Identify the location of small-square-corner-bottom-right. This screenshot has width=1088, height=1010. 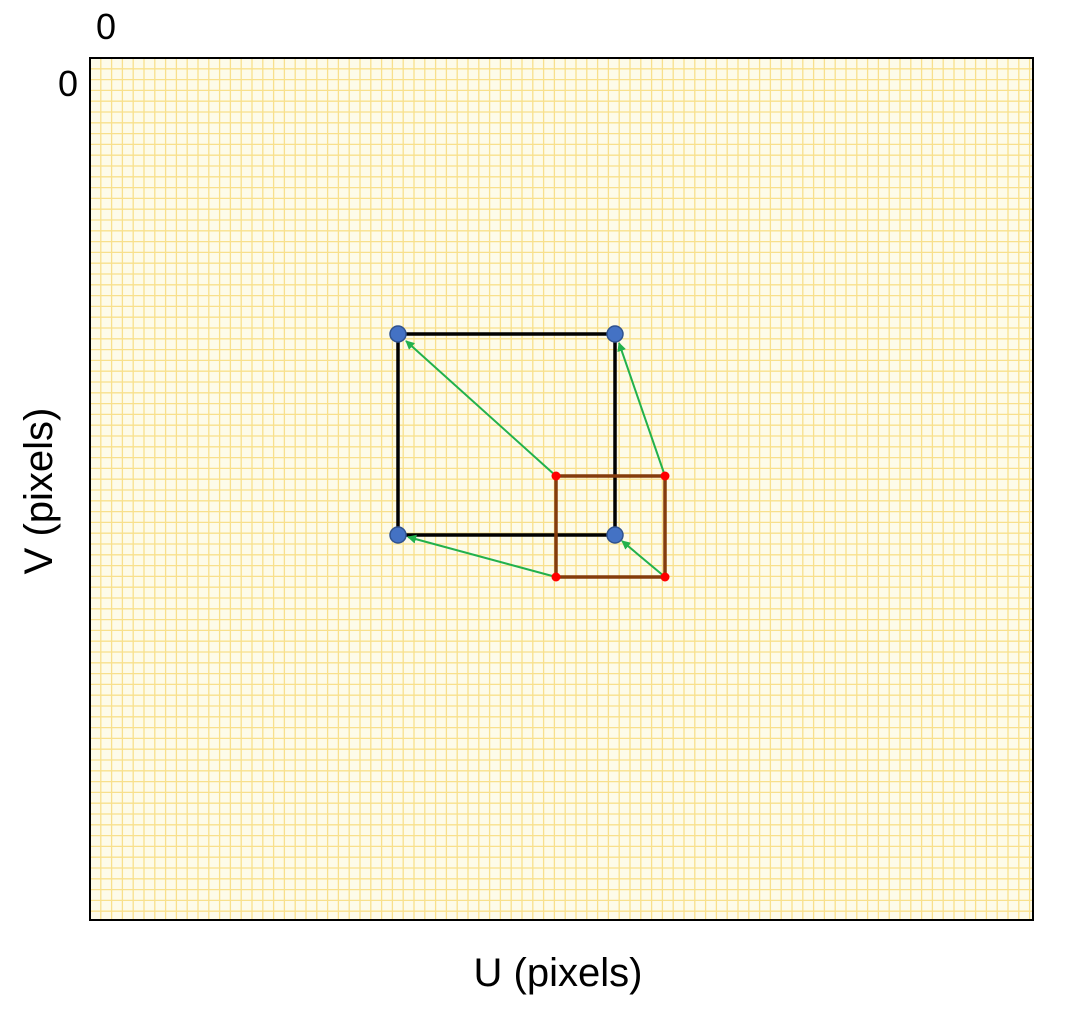
(665, 577).